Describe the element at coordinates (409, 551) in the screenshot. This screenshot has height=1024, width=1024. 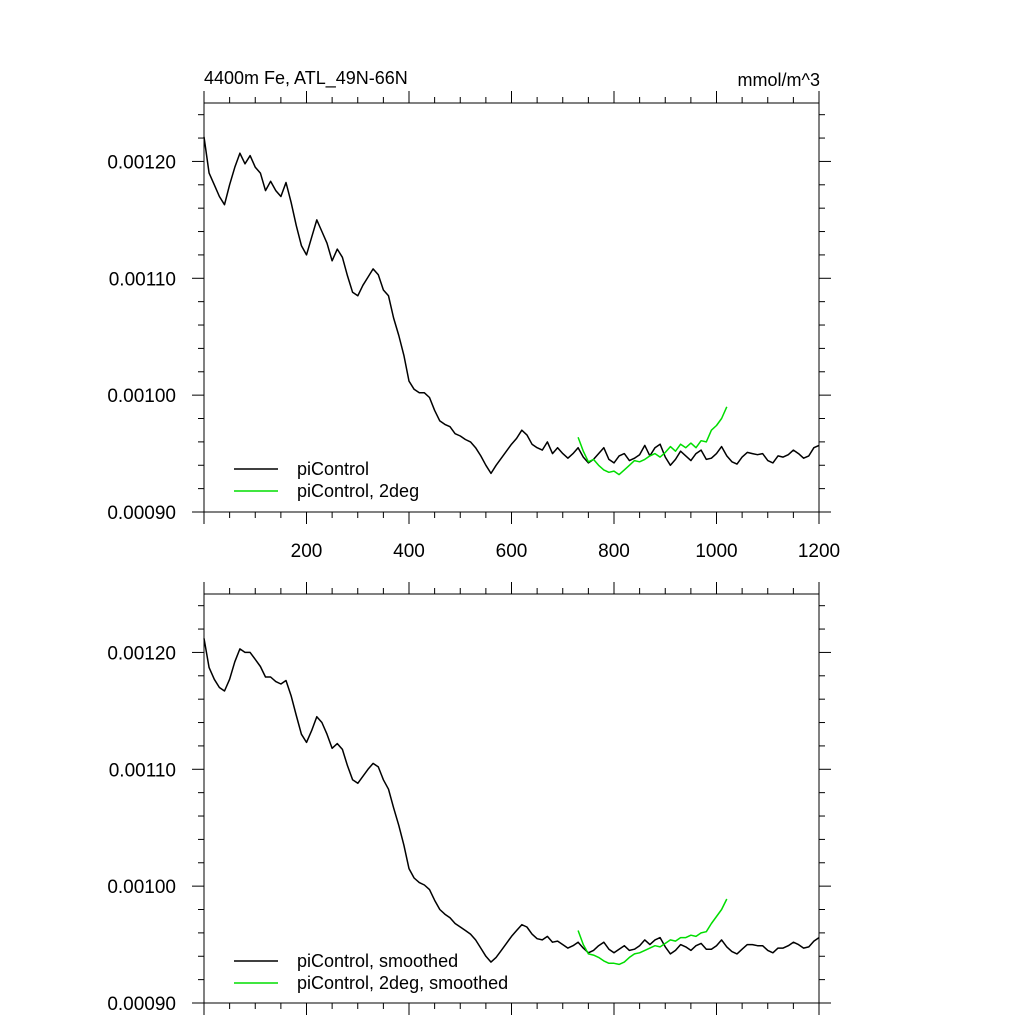
I see `x-tick-label: 400` at that location.